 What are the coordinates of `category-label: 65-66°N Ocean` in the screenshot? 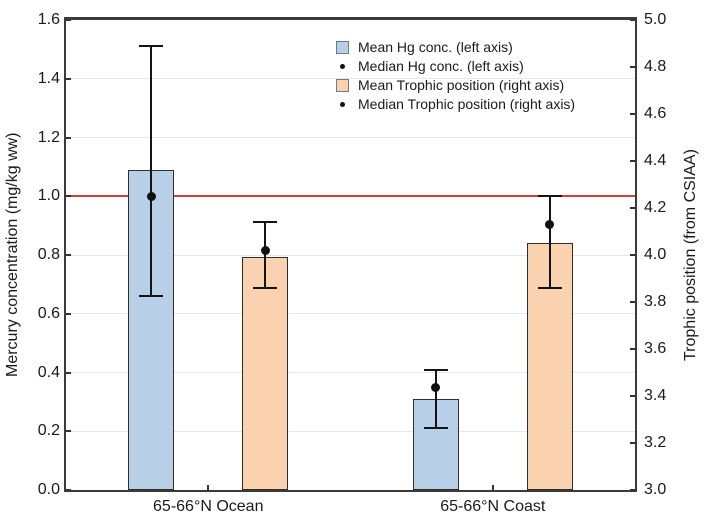 It's located at (208, 506).